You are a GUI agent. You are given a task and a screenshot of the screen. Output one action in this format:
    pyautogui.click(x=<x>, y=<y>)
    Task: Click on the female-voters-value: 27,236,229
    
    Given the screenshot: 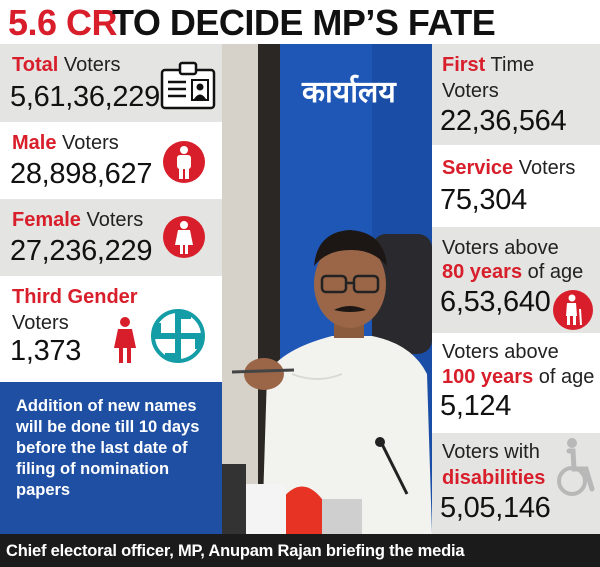 What is the action you would take?
    pyautogui.click(x=81, y=251)
    